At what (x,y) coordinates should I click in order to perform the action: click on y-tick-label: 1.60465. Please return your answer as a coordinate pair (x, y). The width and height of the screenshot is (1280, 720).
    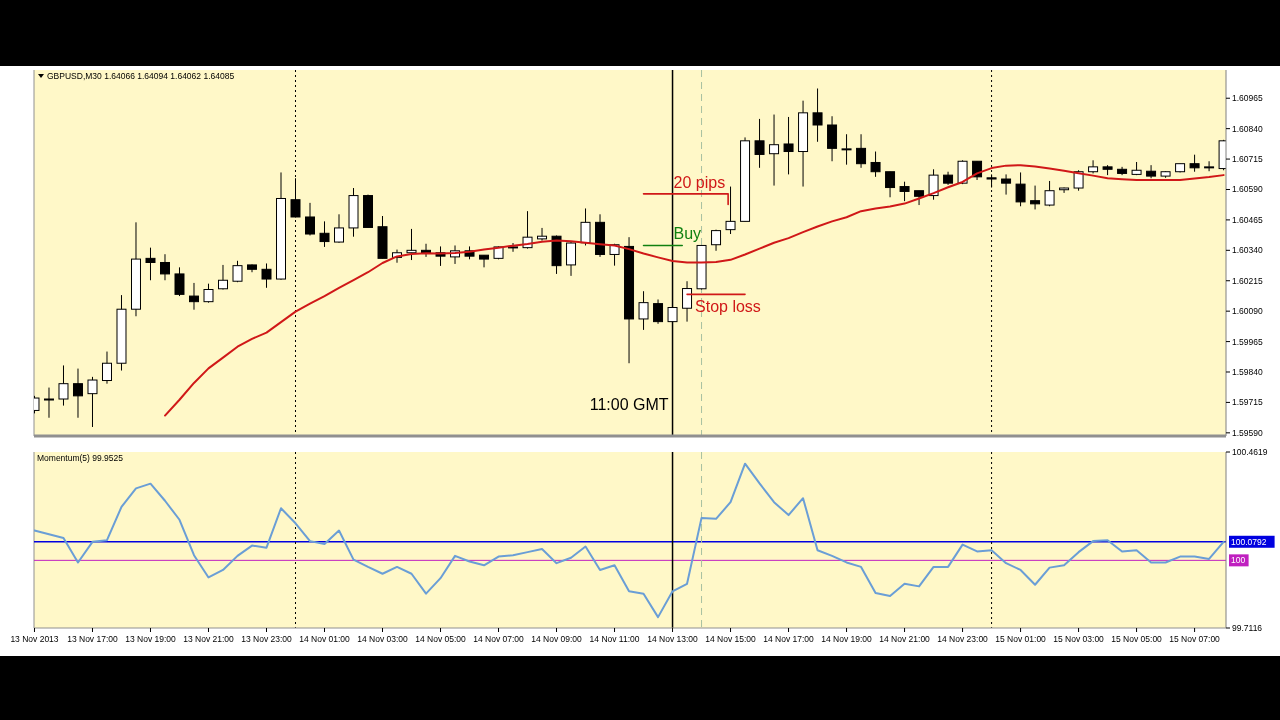
    Looking at the image, I should click on (1247, 219).